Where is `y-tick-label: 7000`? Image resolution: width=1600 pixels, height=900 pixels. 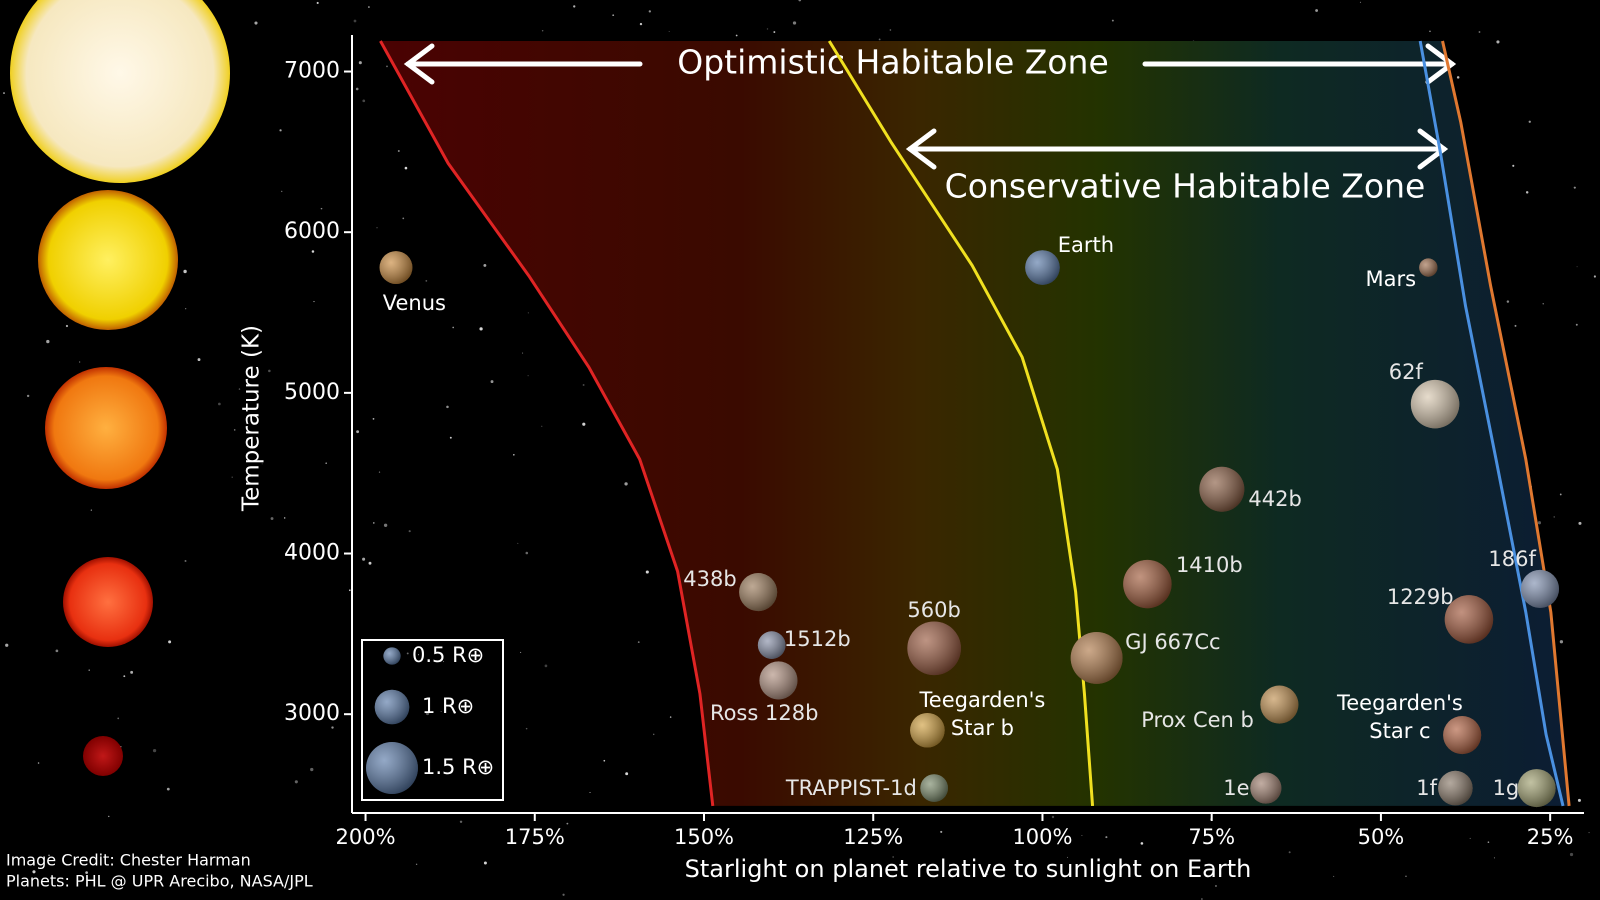 y-tick-label: 7000 is located at coordinates (312, 71).